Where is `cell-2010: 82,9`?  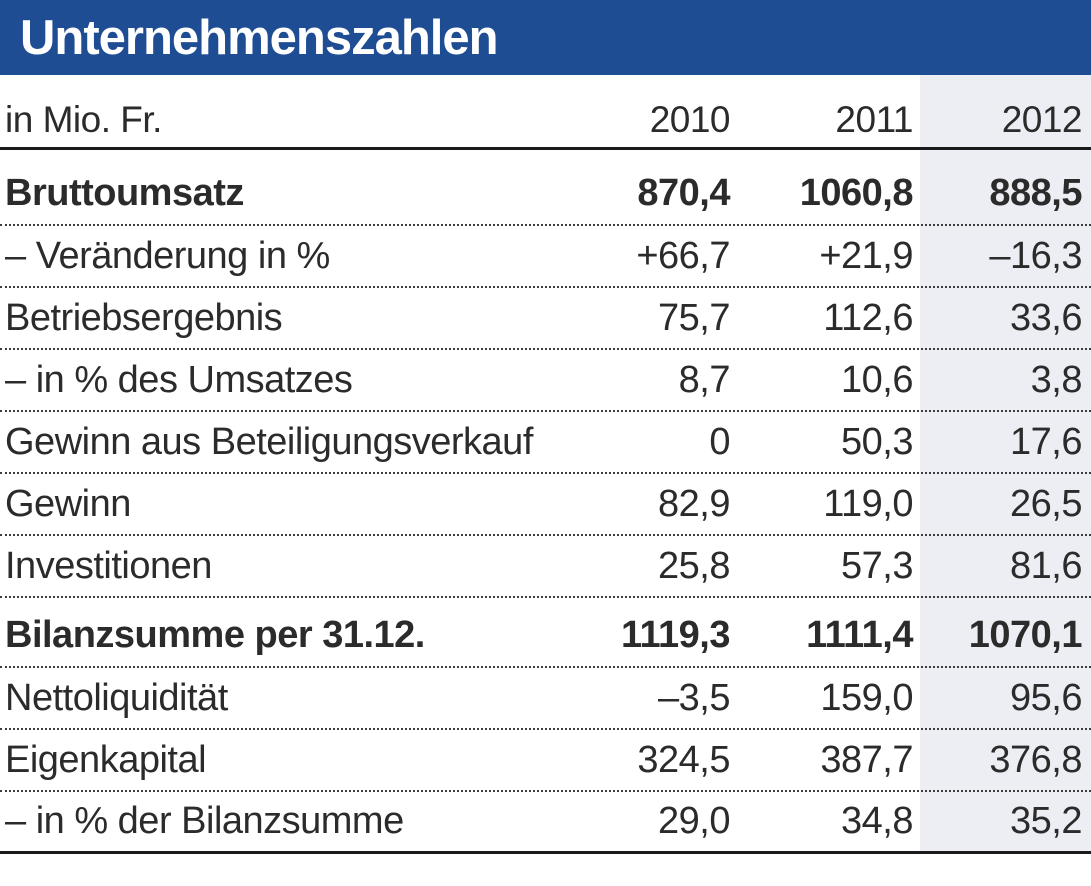 cell-2010: 82,9 is located at coordinates (694, 503).